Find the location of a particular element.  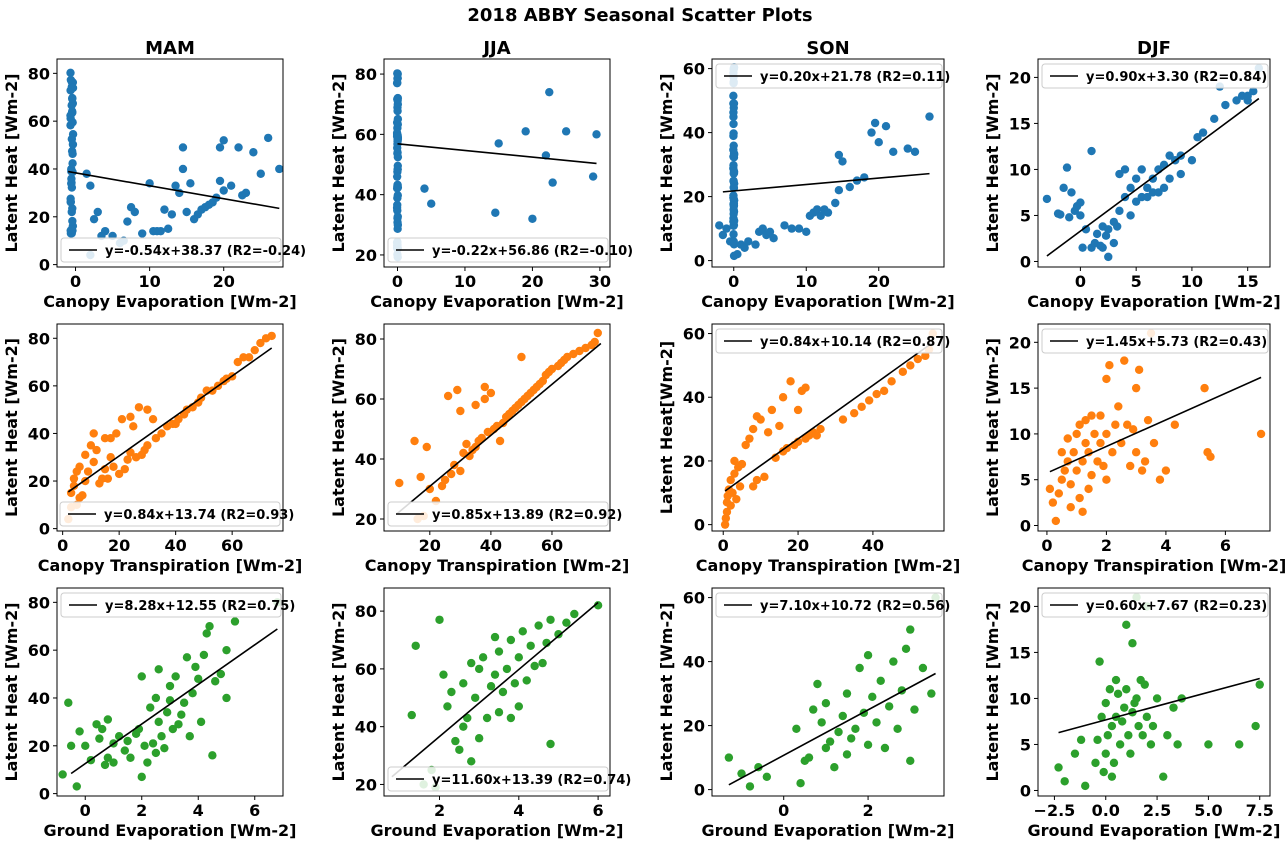

y-tick-label: 0 is located at coordinates (699, 525).